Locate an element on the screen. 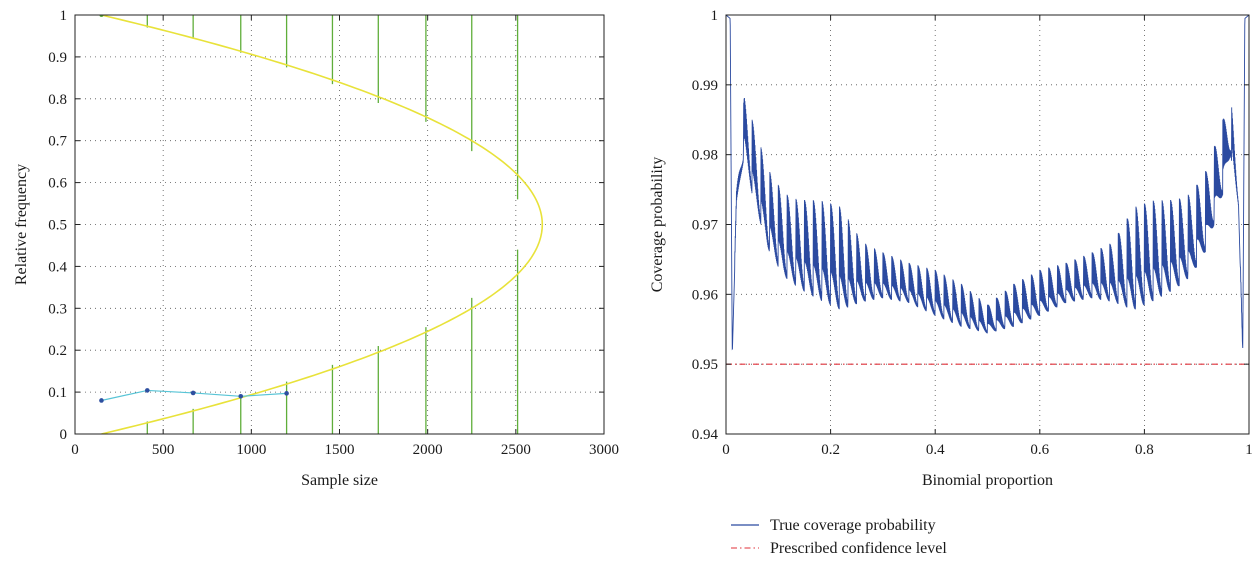  left-x-tick-label: 2000 is located at coordinates (428, 450).